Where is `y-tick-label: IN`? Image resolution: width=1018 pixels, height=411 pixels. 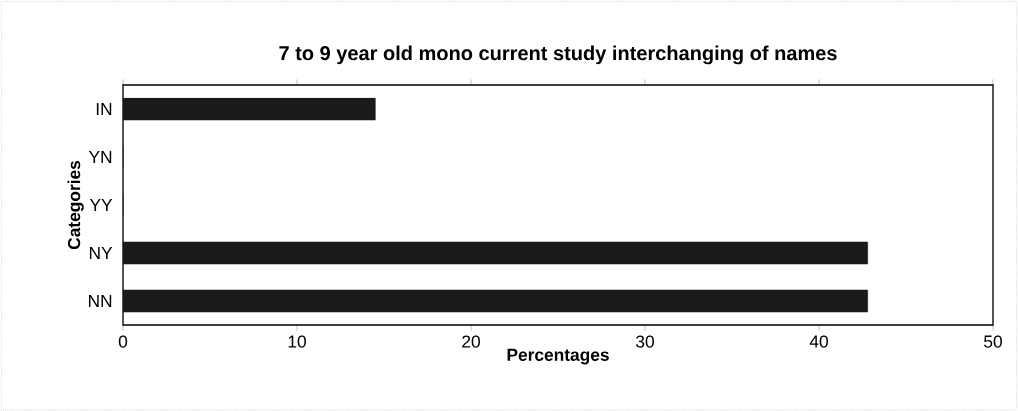
y-tick-label: IN is located at coordinates (104, 109).